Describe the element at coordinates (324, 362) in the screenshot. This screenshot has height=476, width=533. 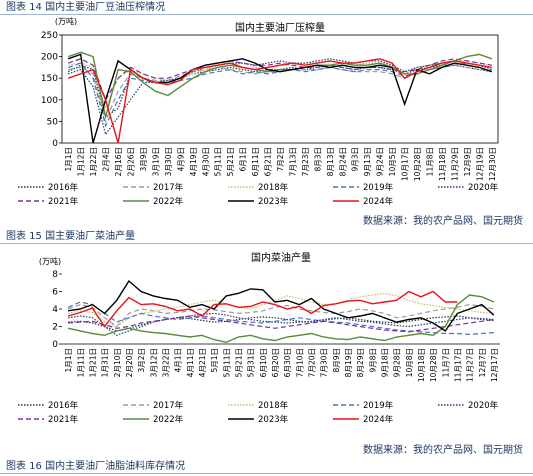
I see `x-tick-label: 7月30日` at that location.